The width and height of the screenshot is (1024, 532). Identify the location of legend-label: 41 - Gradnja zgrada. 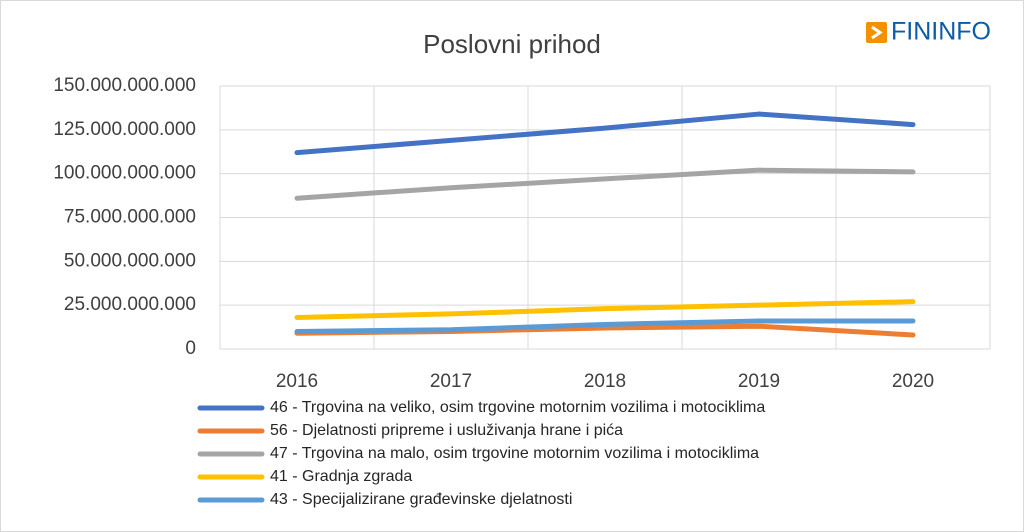
(341, 476).